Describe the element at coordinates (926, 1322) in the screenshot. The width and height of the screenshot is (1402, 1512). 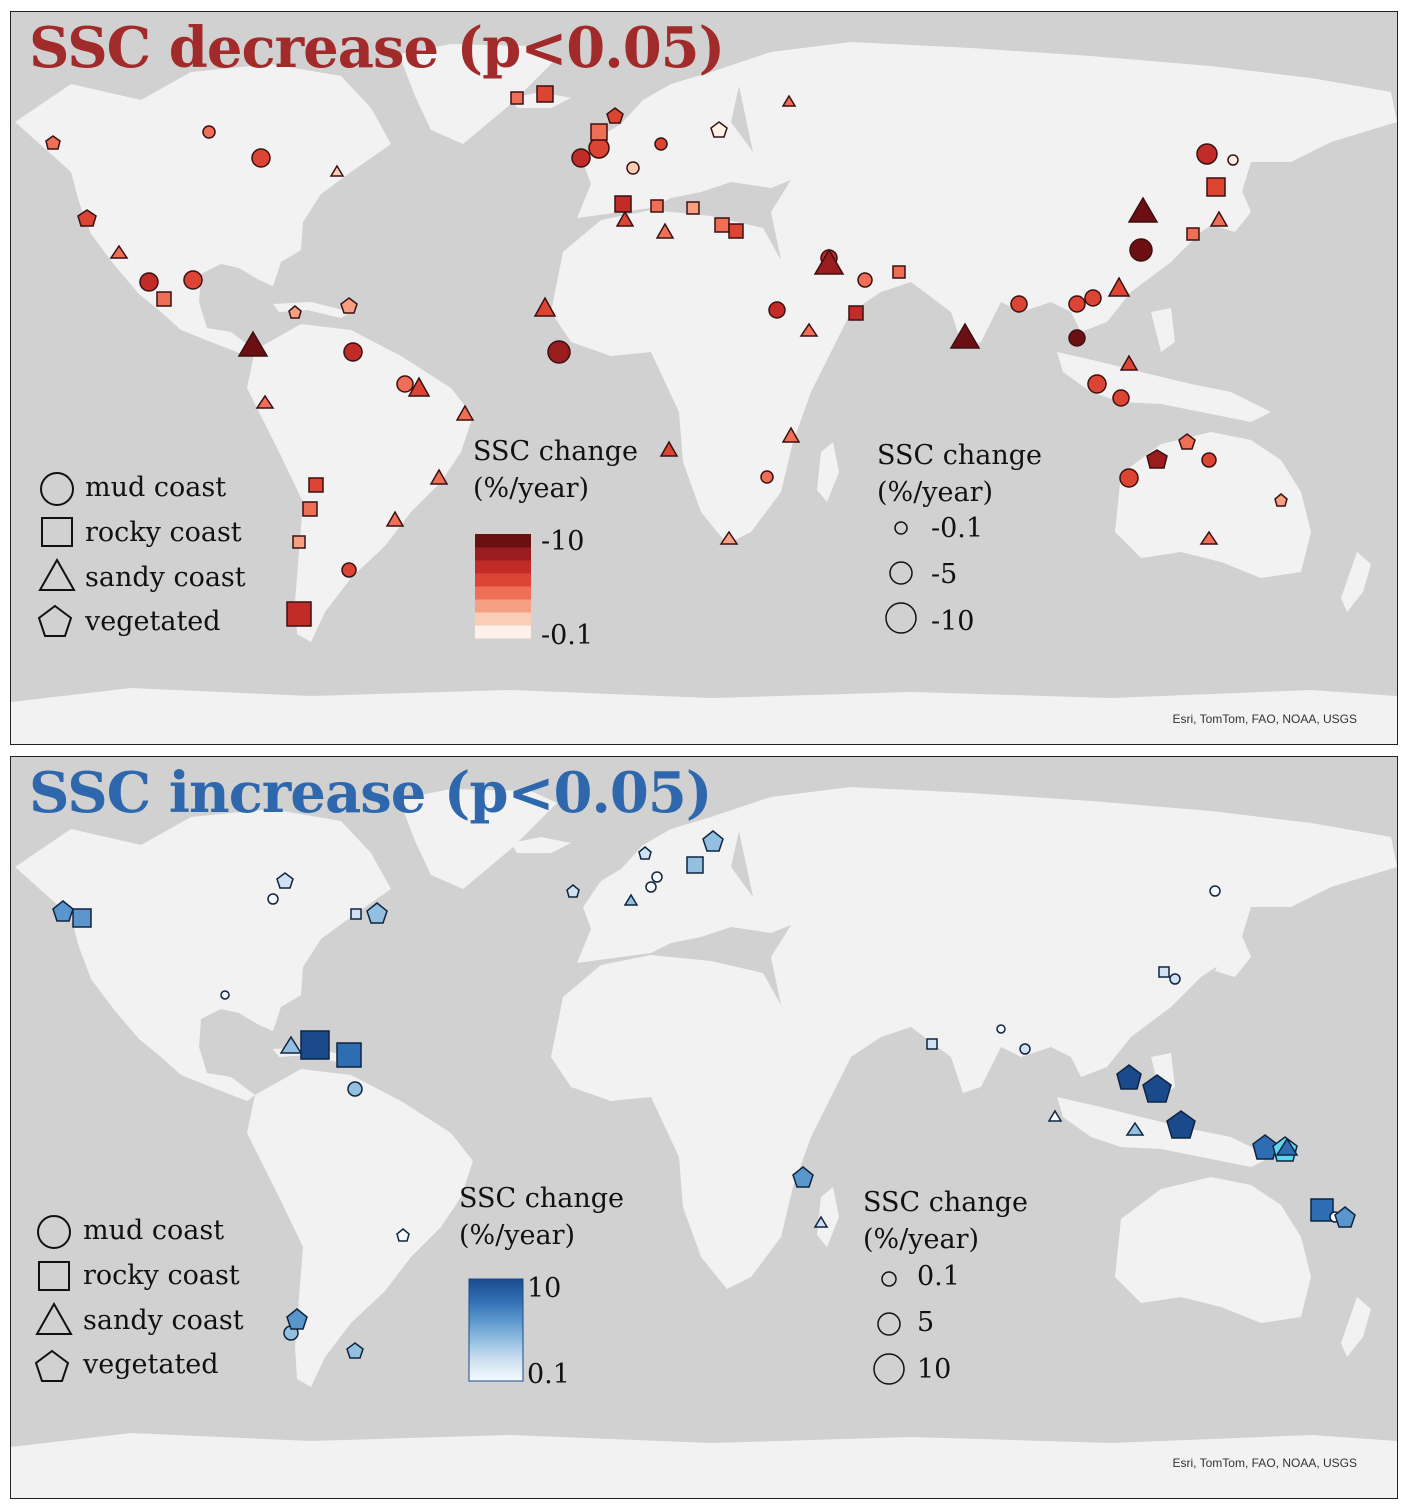
I see `size-legend-label-medium: 5` at that location.